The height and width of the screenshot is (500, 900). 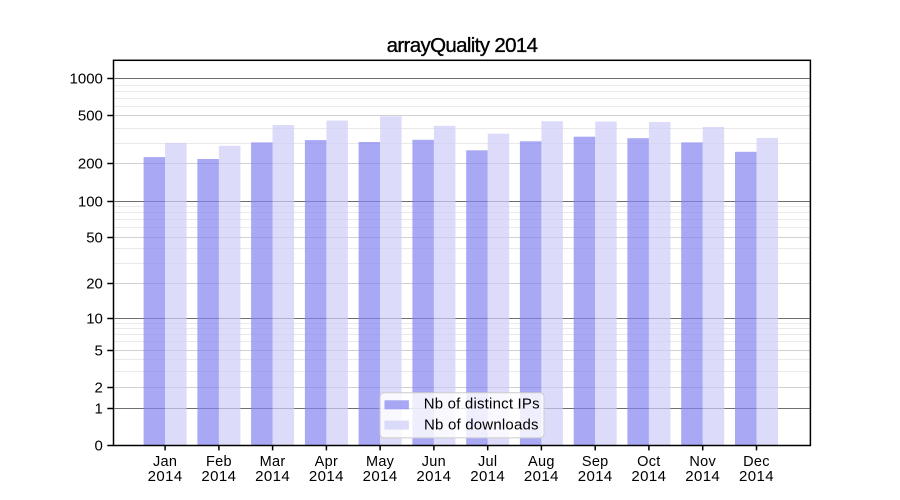 I want to click on svg-text: Oct, so click(x=648, y=462).